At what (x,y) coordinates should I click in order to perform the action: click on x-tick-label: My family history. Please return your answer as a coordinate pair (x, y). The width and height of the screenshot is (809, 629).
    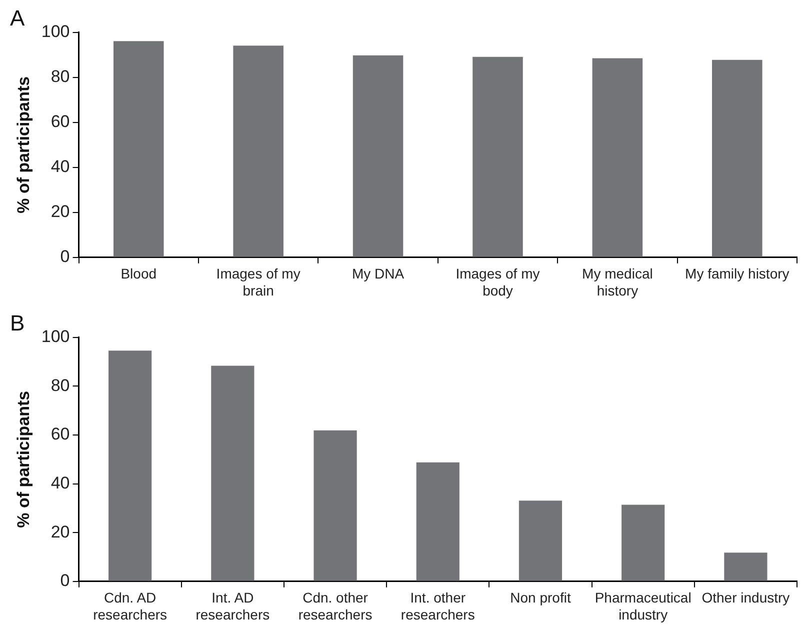
    Looking at the image, I should click on (737, 274).